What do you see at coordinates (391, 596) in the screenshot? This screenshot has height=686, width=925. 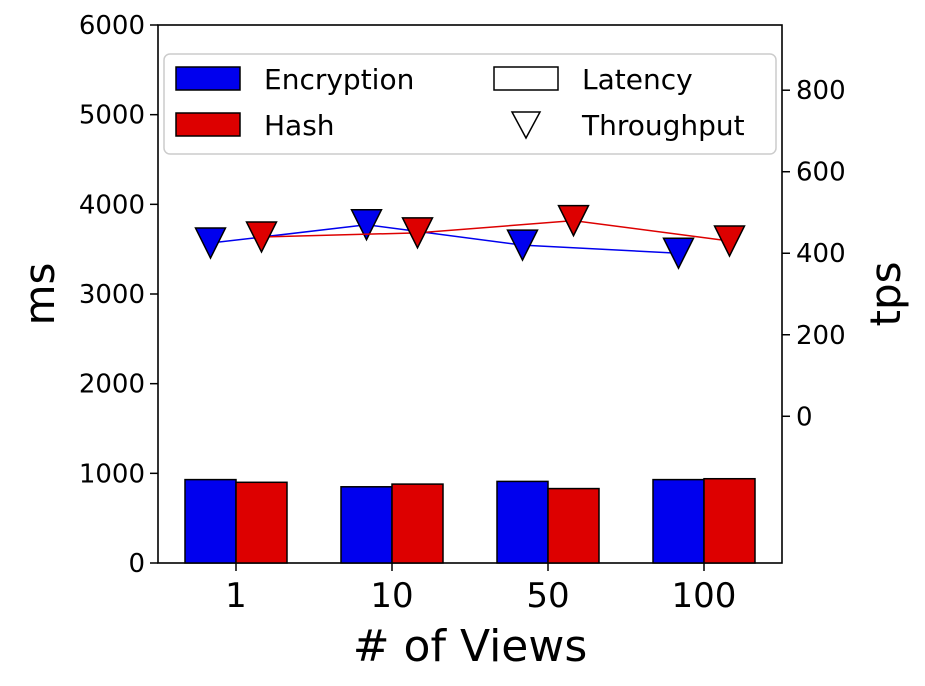 I see `x-tick-label: 10` at bounding box center [391, 596].